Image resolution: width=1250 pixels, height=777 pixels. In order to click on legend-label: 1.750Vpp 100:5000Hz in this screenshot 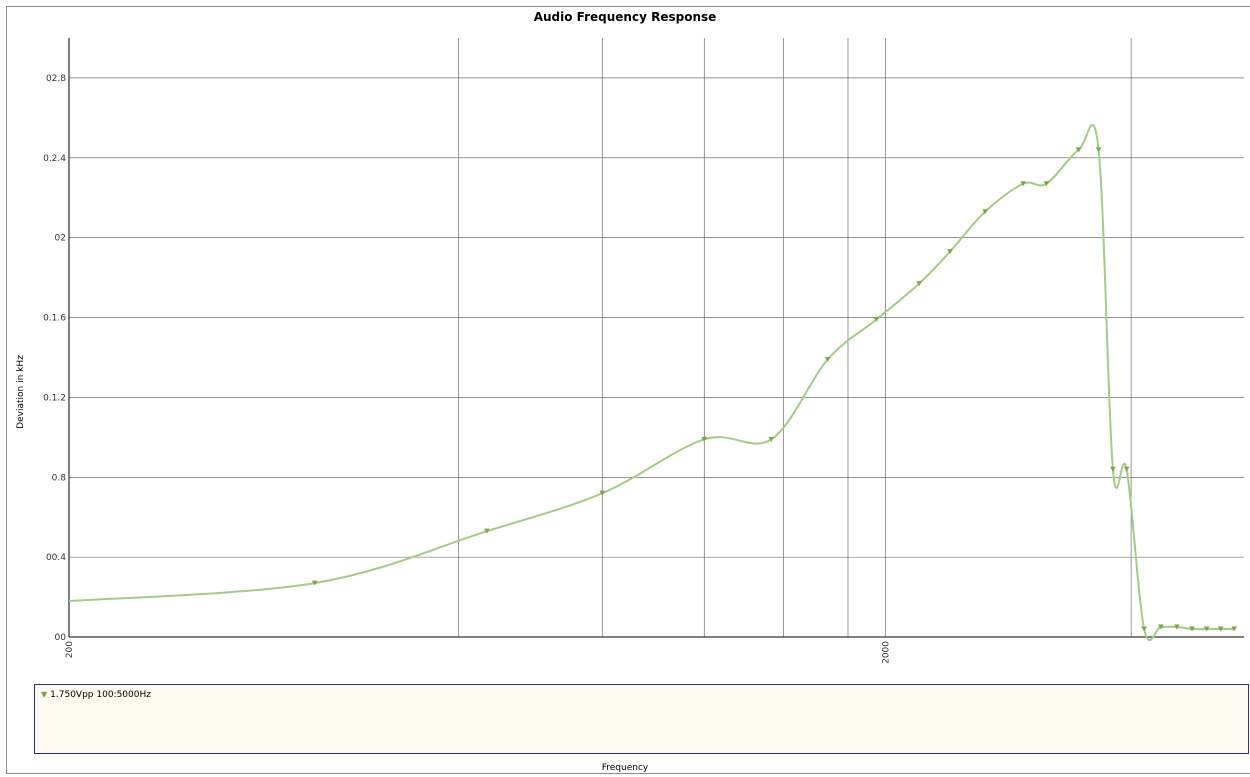, I will do `click(100, 695)`.